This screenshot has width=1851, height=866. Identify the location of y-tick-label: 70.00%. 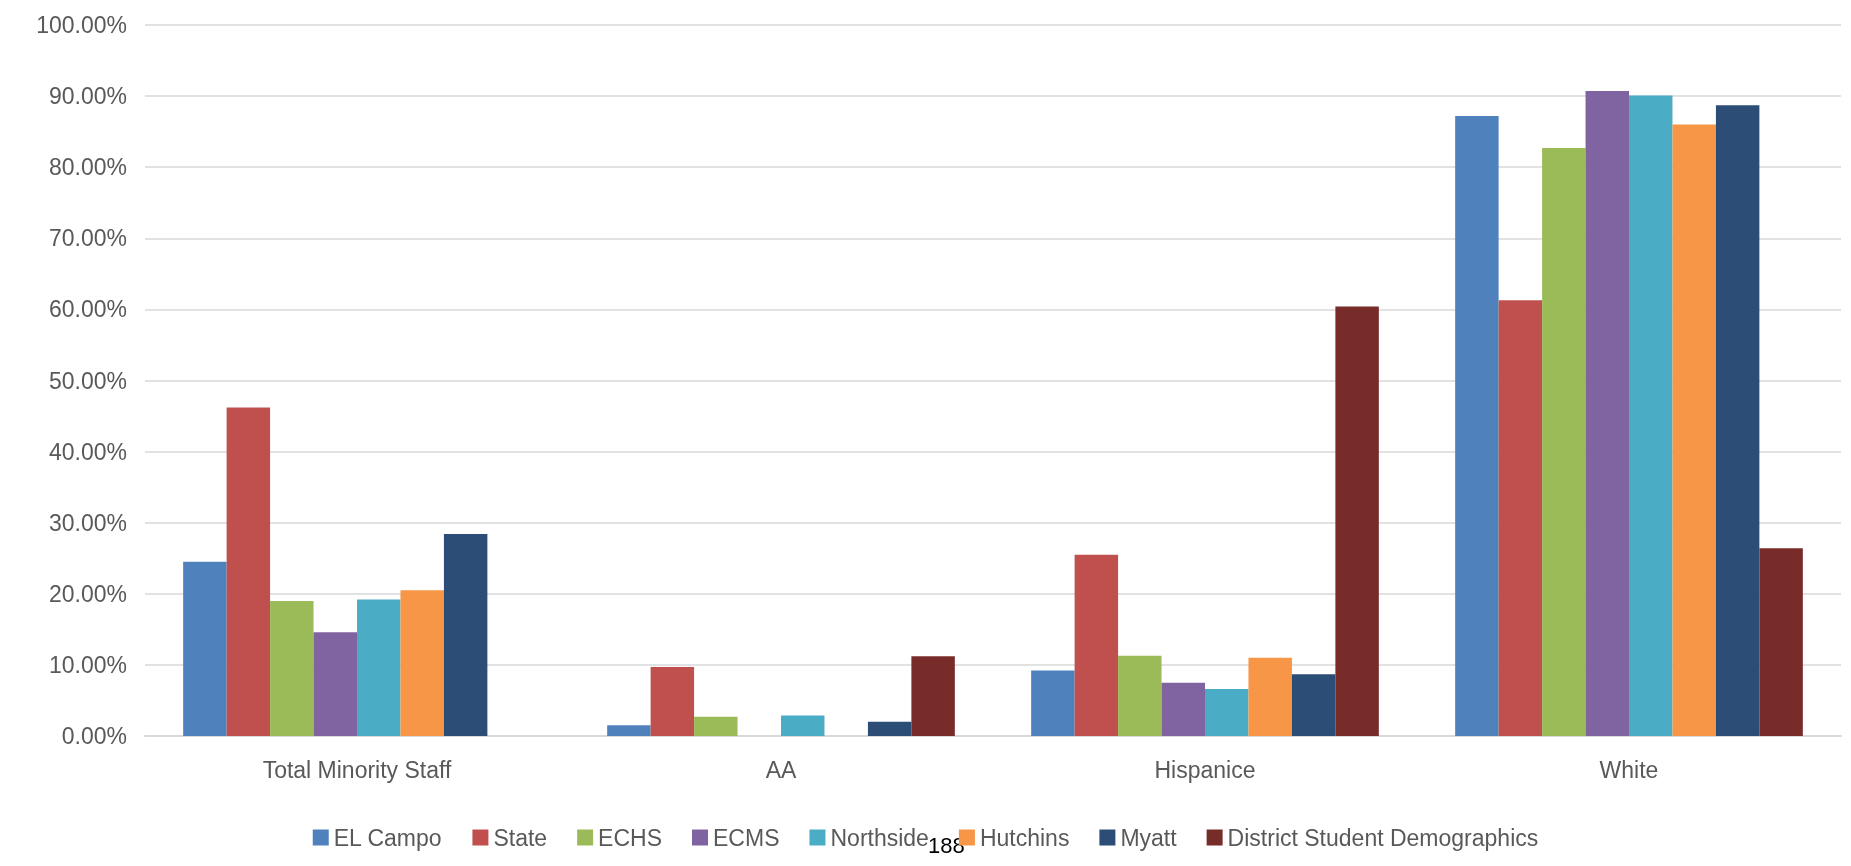
(87, 238).